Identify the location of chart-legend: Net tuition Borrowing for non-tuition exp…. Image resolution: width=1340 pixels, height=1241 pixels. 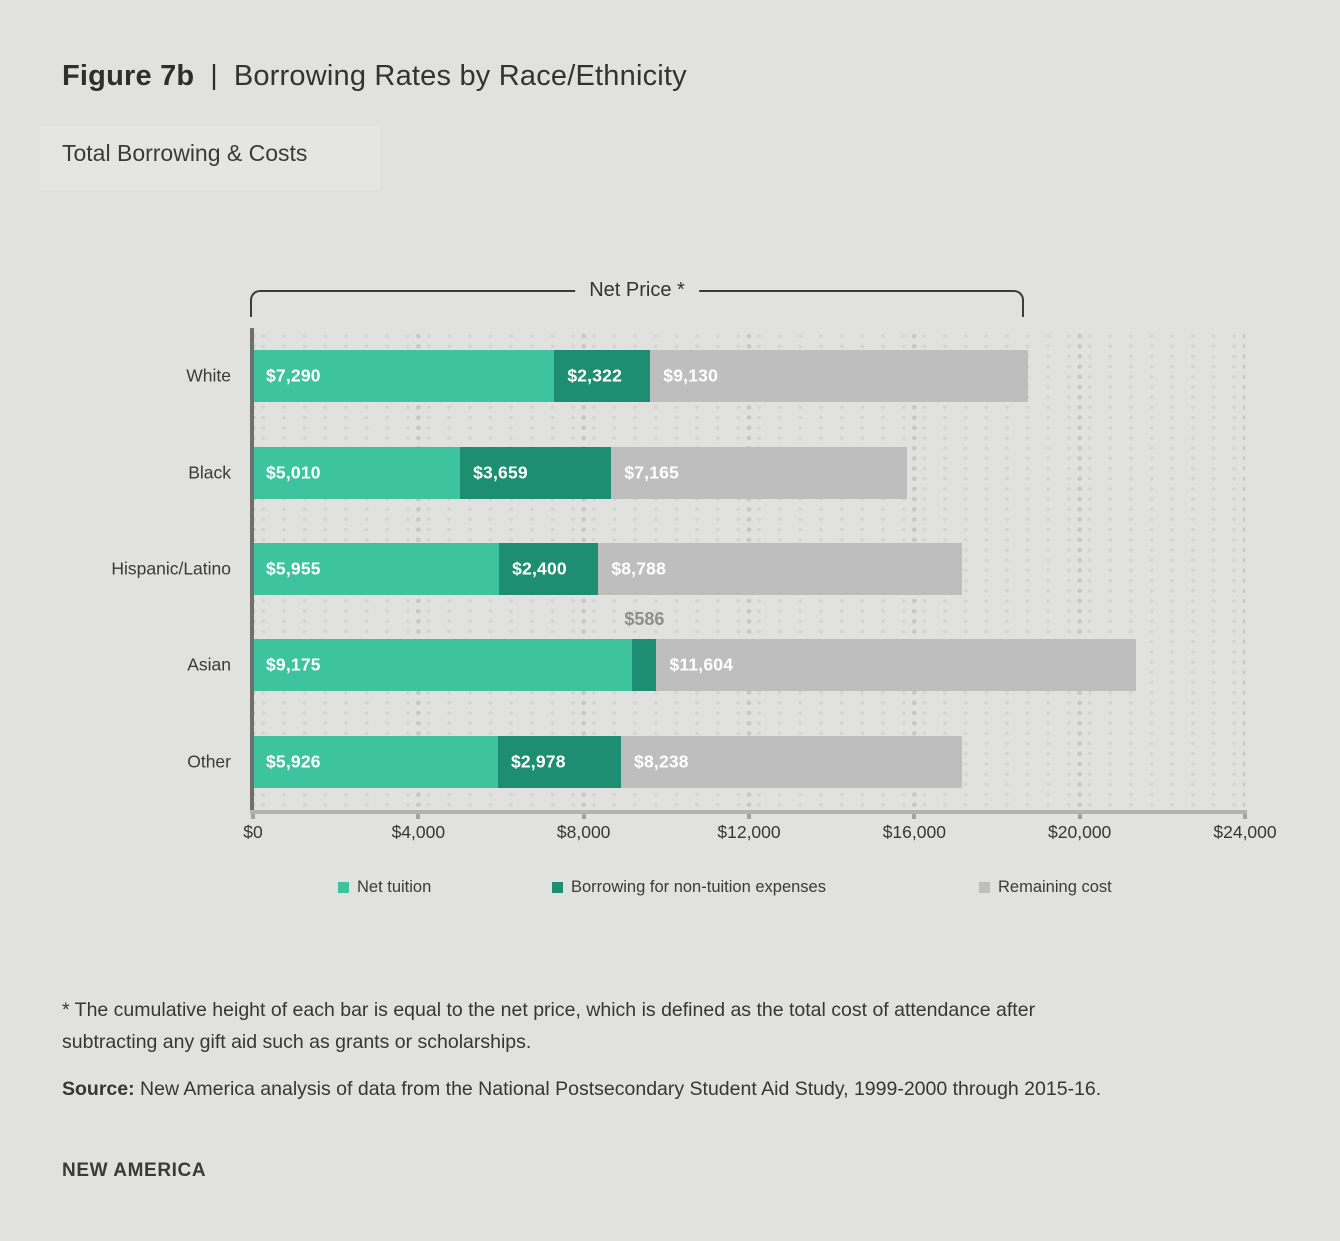
(670, 888).